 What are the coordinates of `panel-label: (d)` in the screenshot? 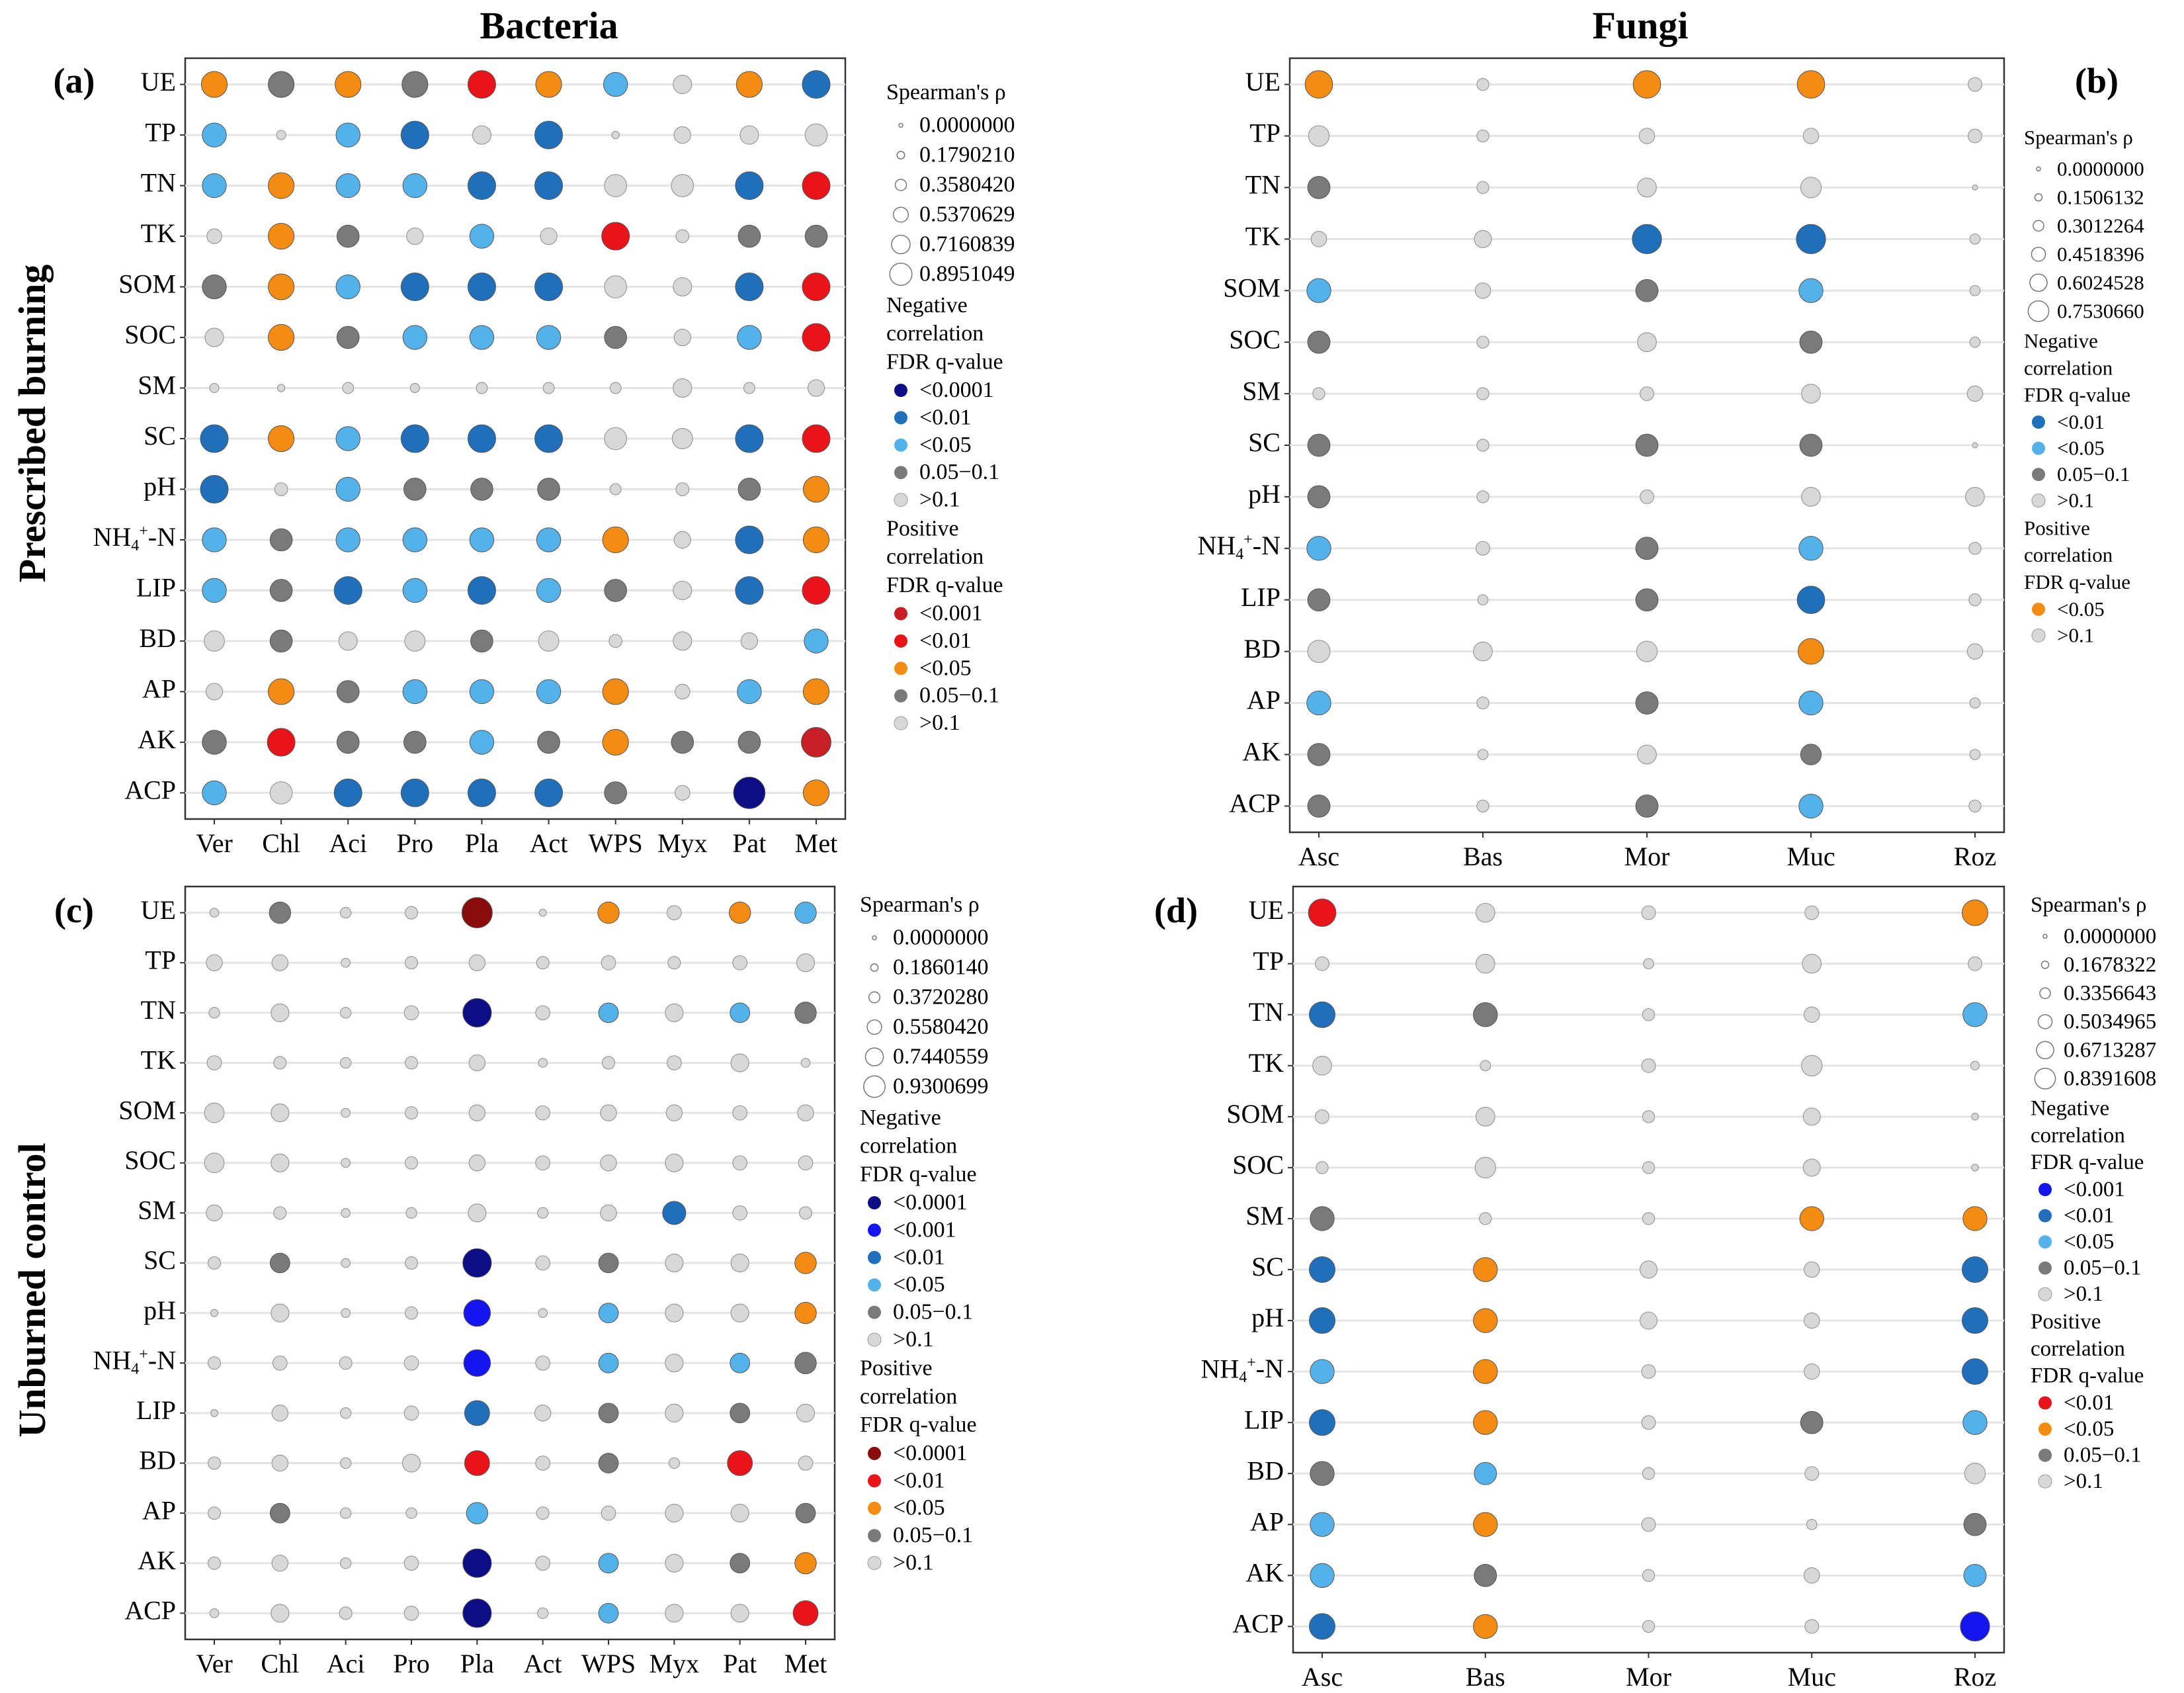 It's located at (1176, 910).